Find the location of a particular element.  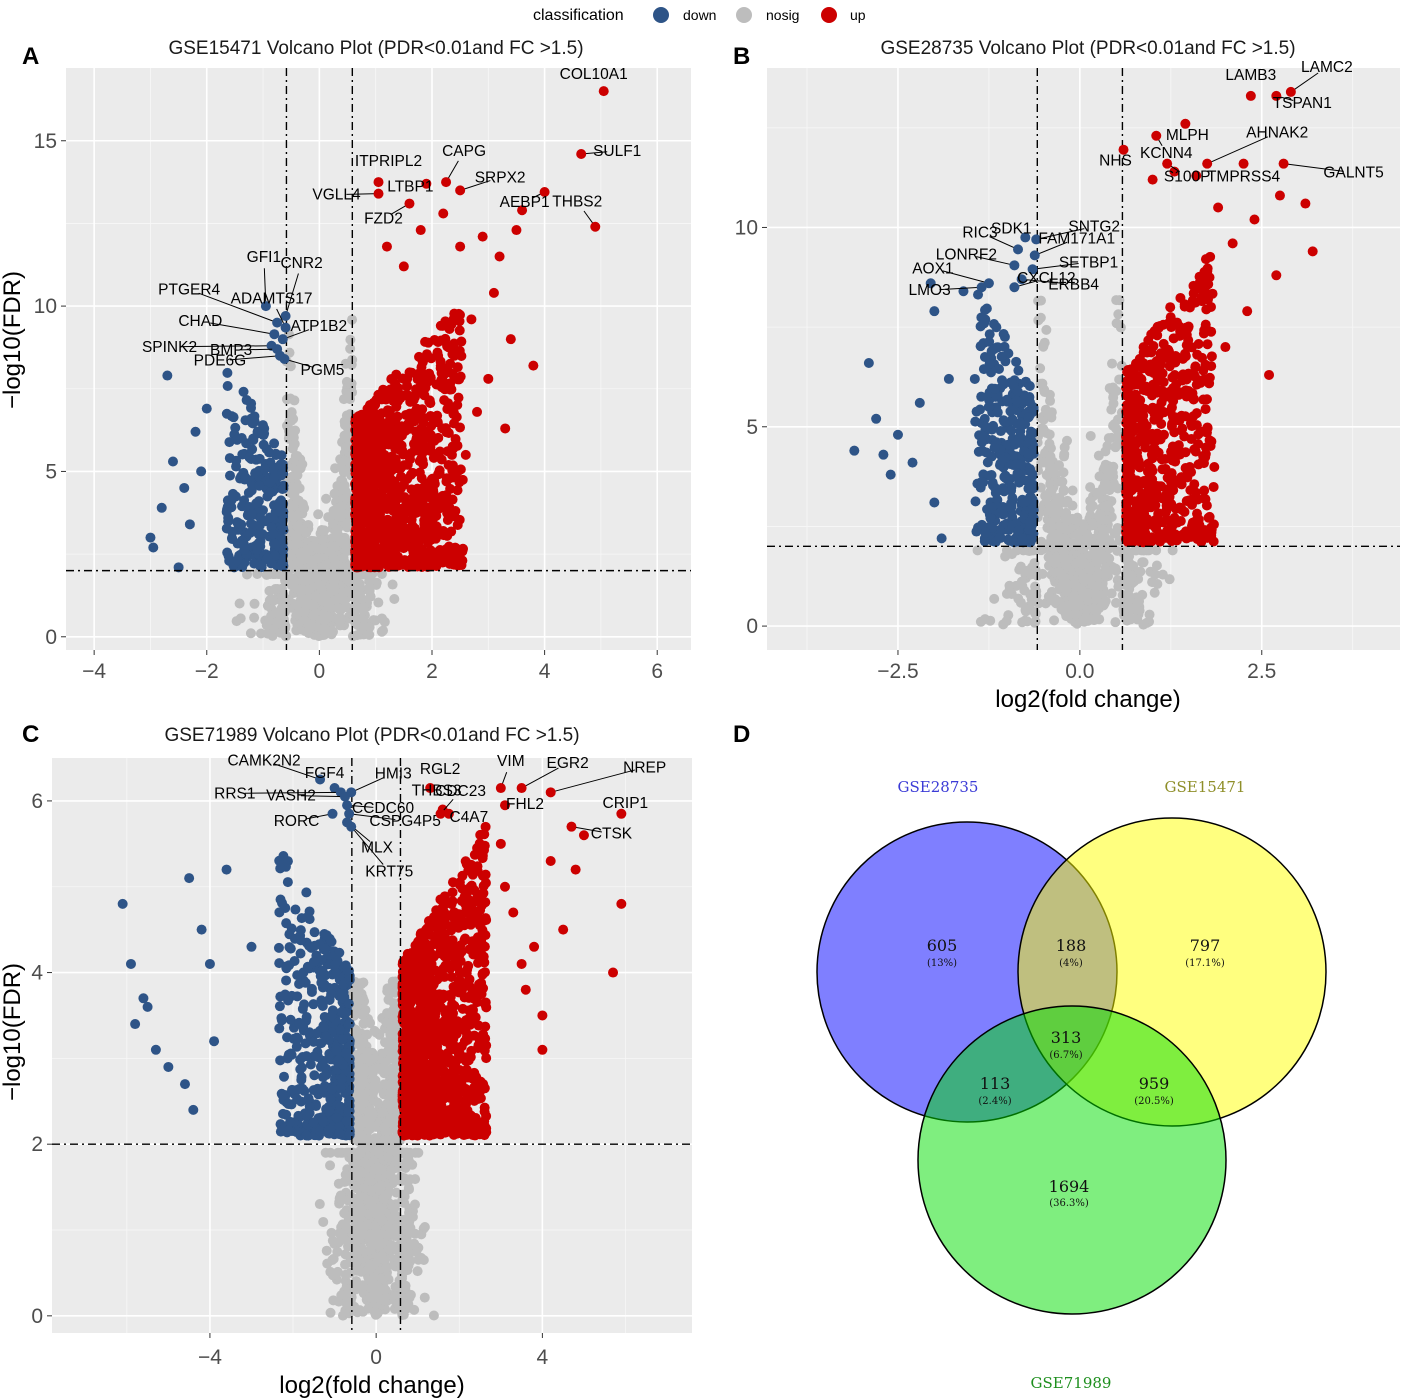

gene-label: LAMC2 is located at coordinates (1327, 67).